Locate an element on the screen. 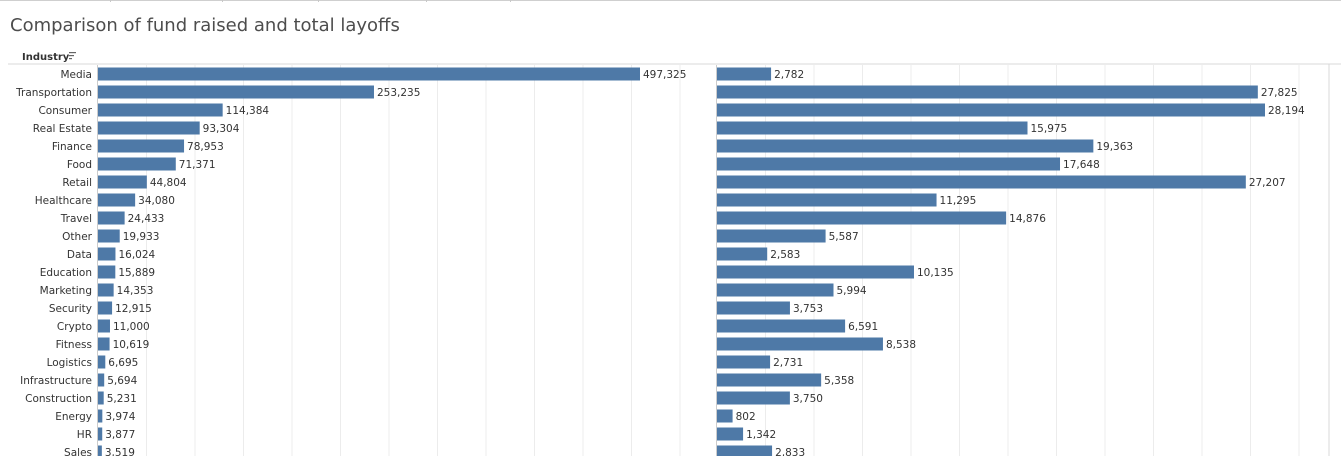  tab-strip-line is located at coordinates (670, 0).